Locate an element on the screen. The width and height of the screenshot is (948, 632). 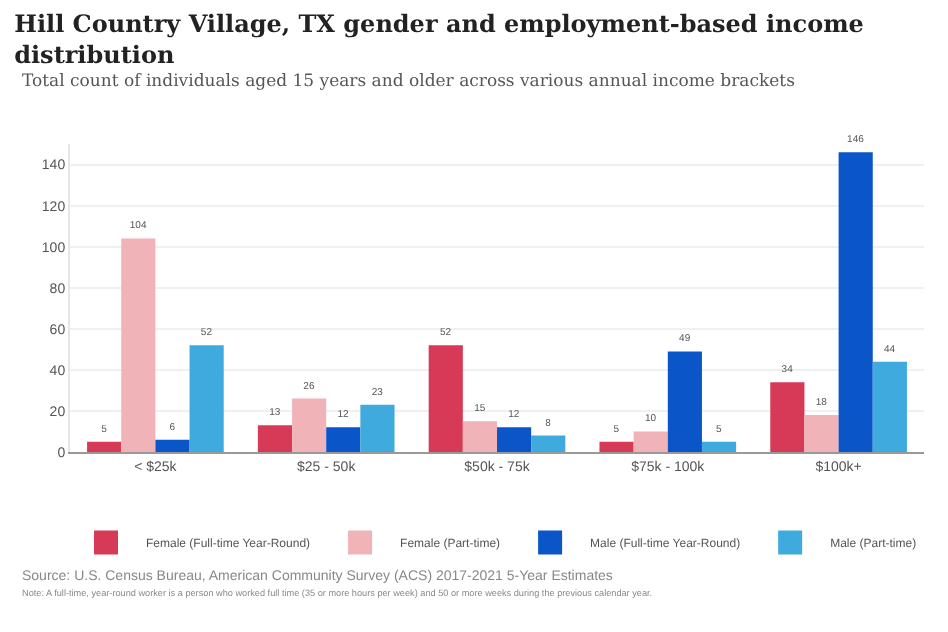
chart-subtitle: Total count of individuals aged 15 years and older across various annual income brackets is located at coordinates (408, 82).